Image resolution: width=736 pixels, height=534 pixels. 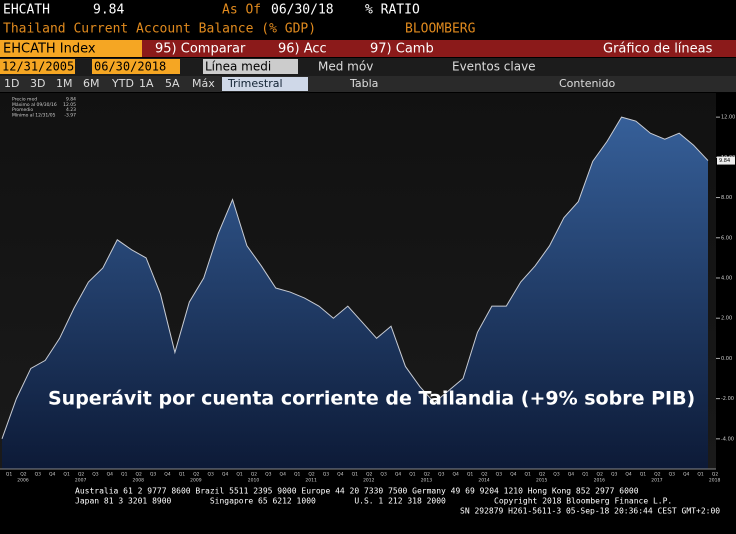 I want to click on index: EHCATH Index, so click(x=49, y=49).